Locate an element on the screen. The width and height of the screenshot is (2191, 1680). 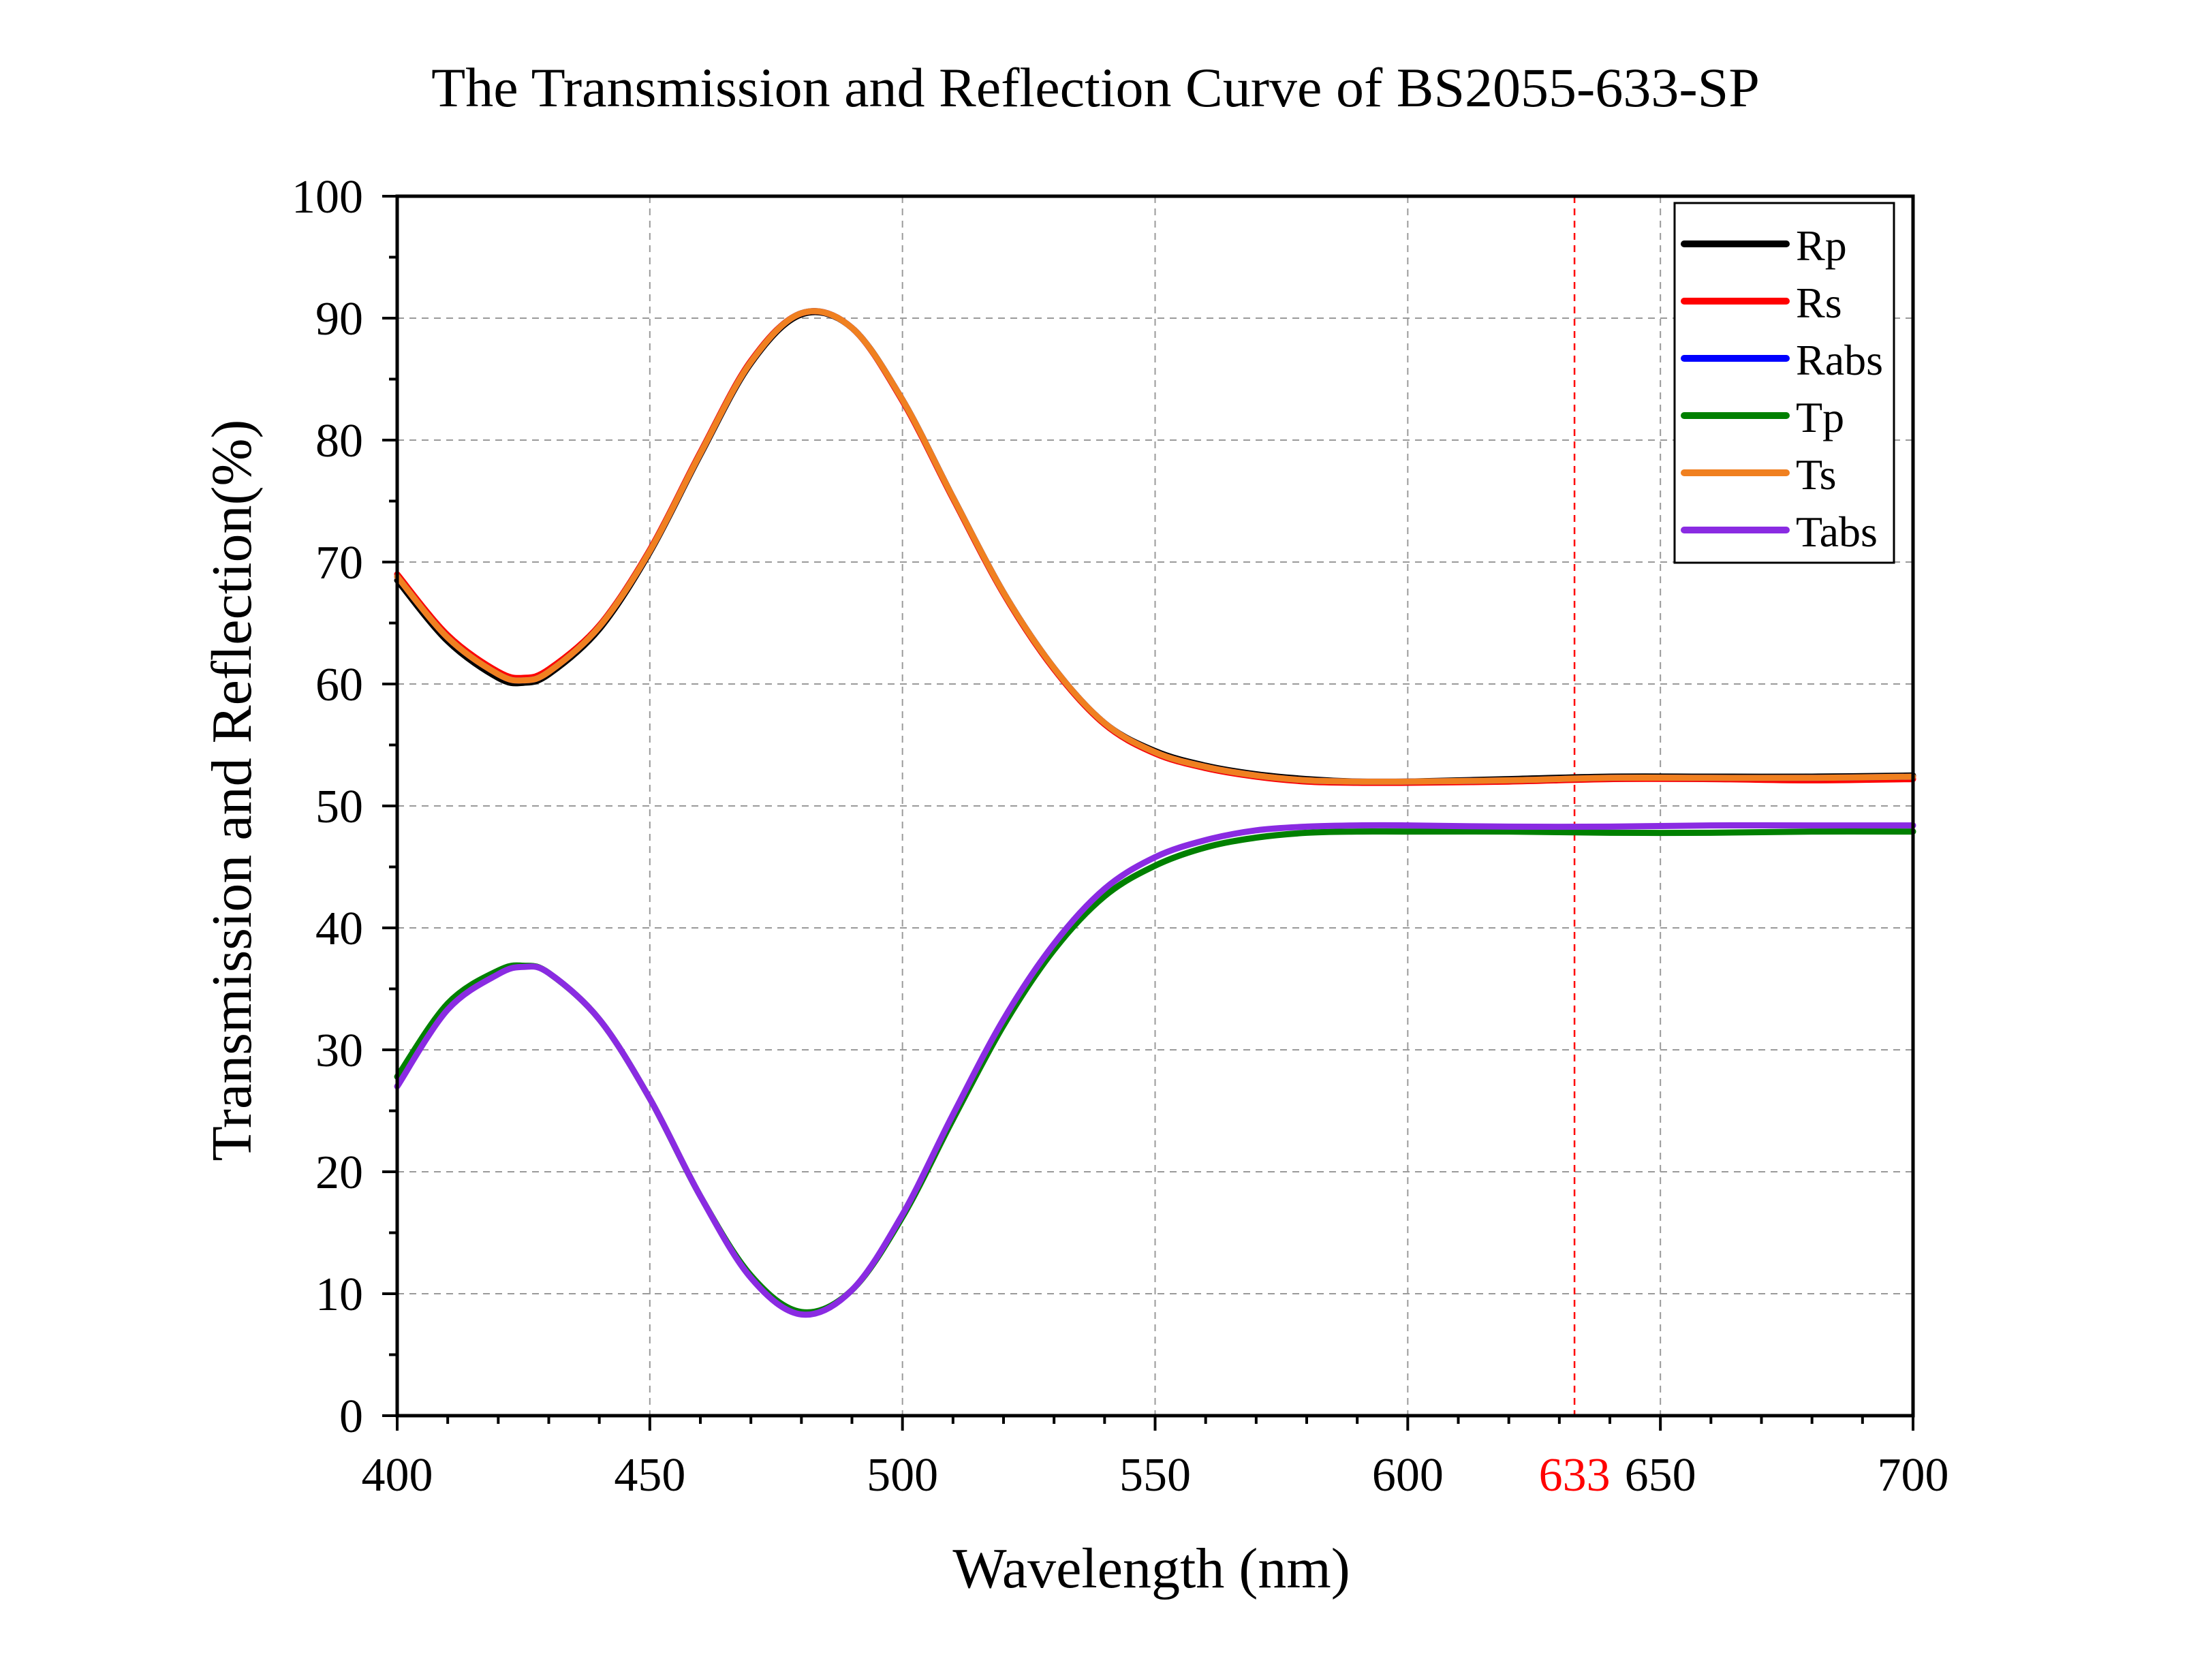
y-axis-title: Transmission and Reflection(%) is located at coordinates (232, 791).